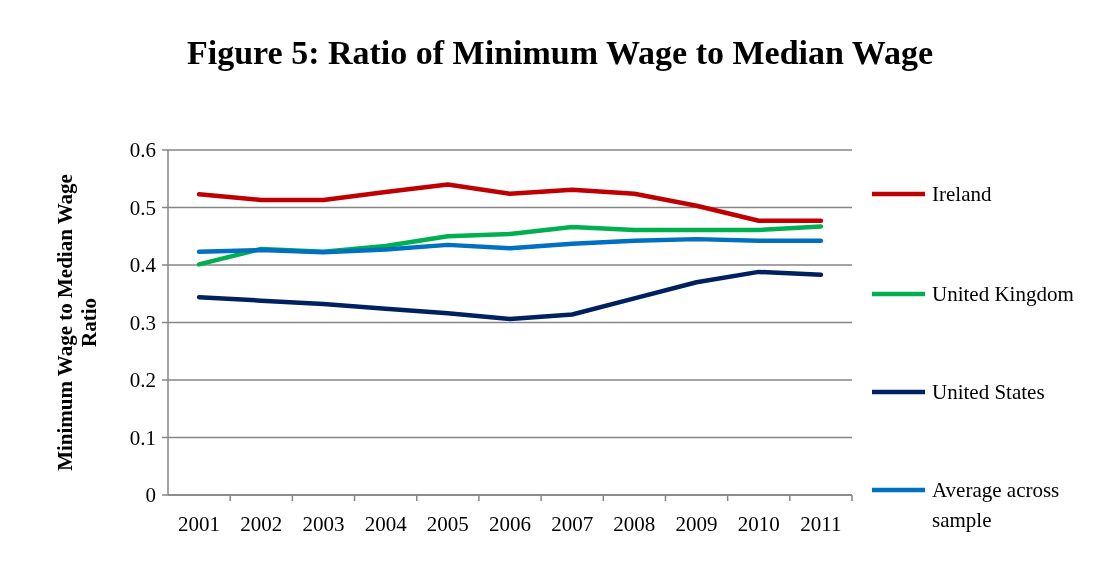  I want to click on x-tick-label: 2010, so click(758, 524).